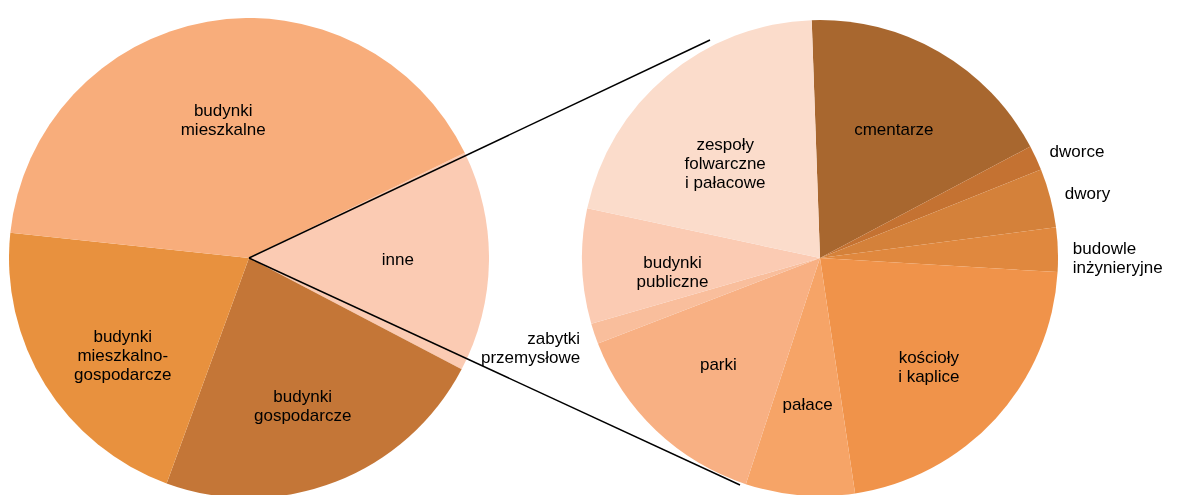 The height and width of the screenshot is (495, 1200). What do you see at coordinates (530, 347) in the screenshot?
I see `slice-label: zabytki przemysłowe` at bounding box center [530, 347].